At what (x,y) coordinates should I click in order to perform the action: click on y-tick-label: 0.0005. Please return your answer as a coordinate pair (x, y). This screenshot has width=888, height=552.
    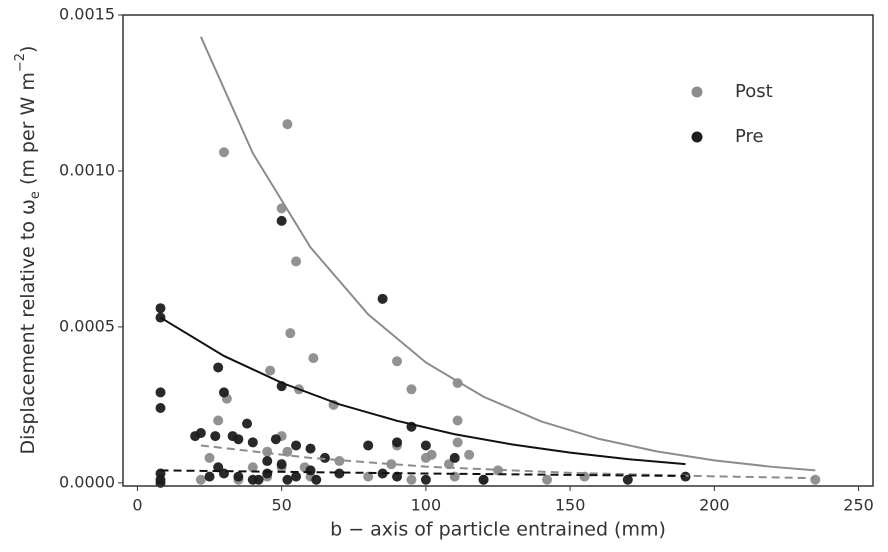
    Looking at the image, I should click on (87, 325).